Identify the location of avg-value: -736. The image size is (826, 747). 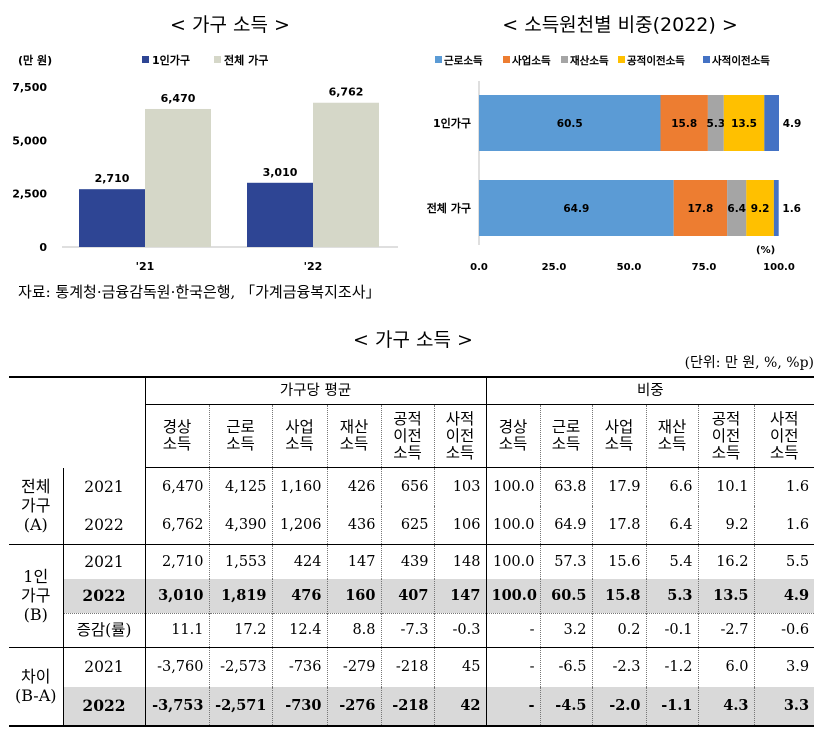
(299, 666).